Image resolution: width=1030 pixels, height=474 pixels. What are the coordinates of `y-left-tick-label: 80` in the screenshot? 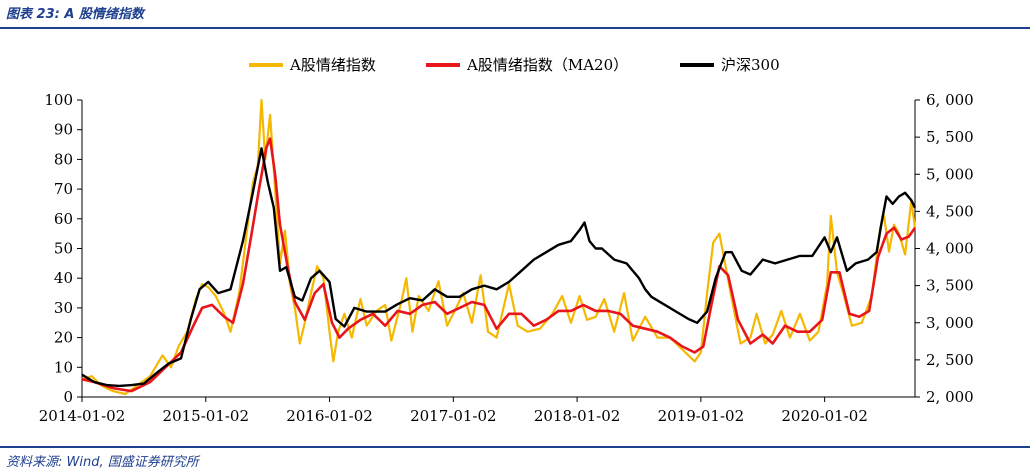 It's located at (63, 159).